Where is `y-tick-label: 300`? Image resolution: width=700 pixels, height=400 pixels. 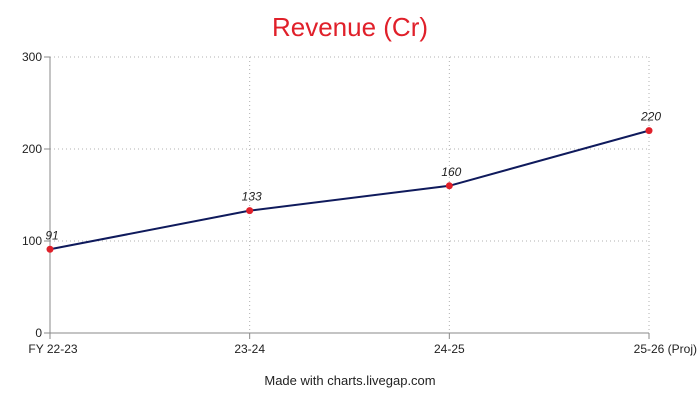
y-tick-label: 300 is located at coordinates (32, 57).